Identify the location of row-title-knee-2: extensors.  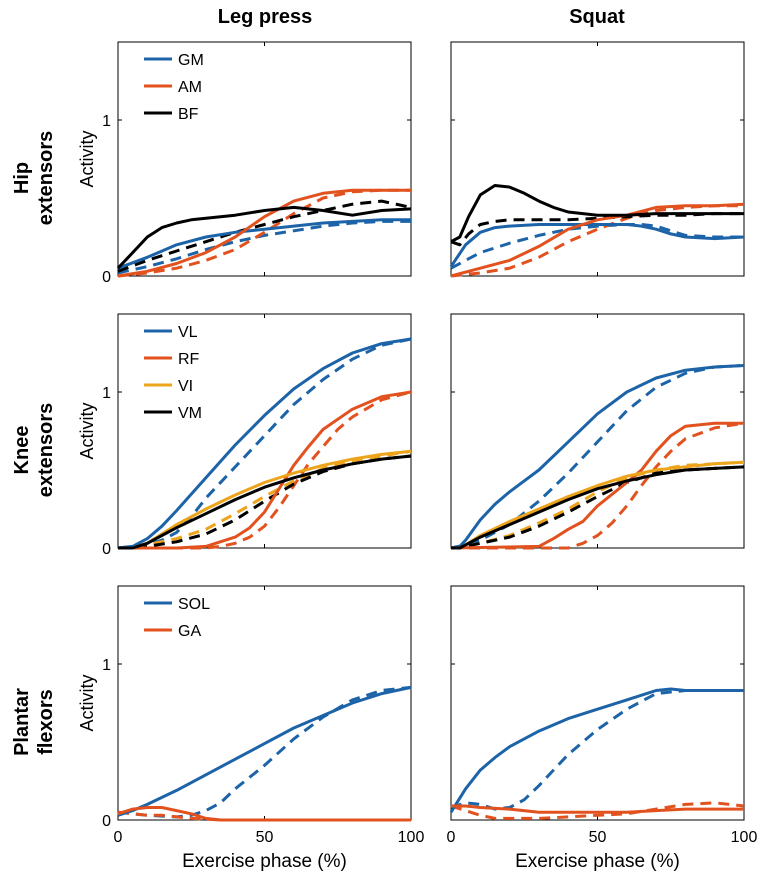
(46, 450).